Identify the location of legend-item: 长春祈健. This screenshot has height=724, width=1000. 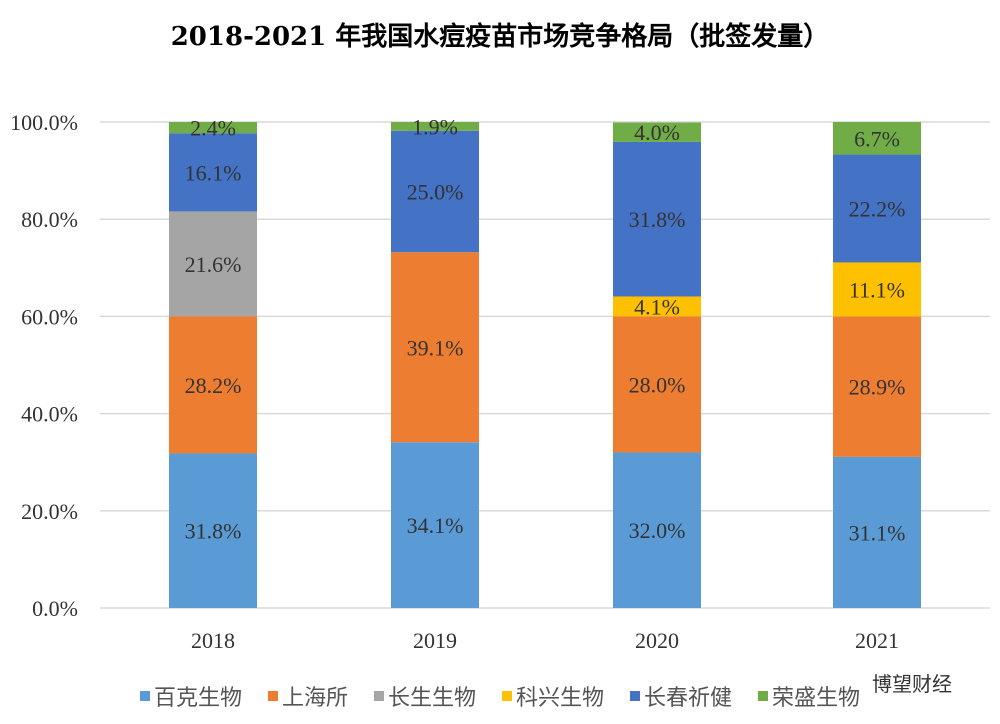
(681, 696).